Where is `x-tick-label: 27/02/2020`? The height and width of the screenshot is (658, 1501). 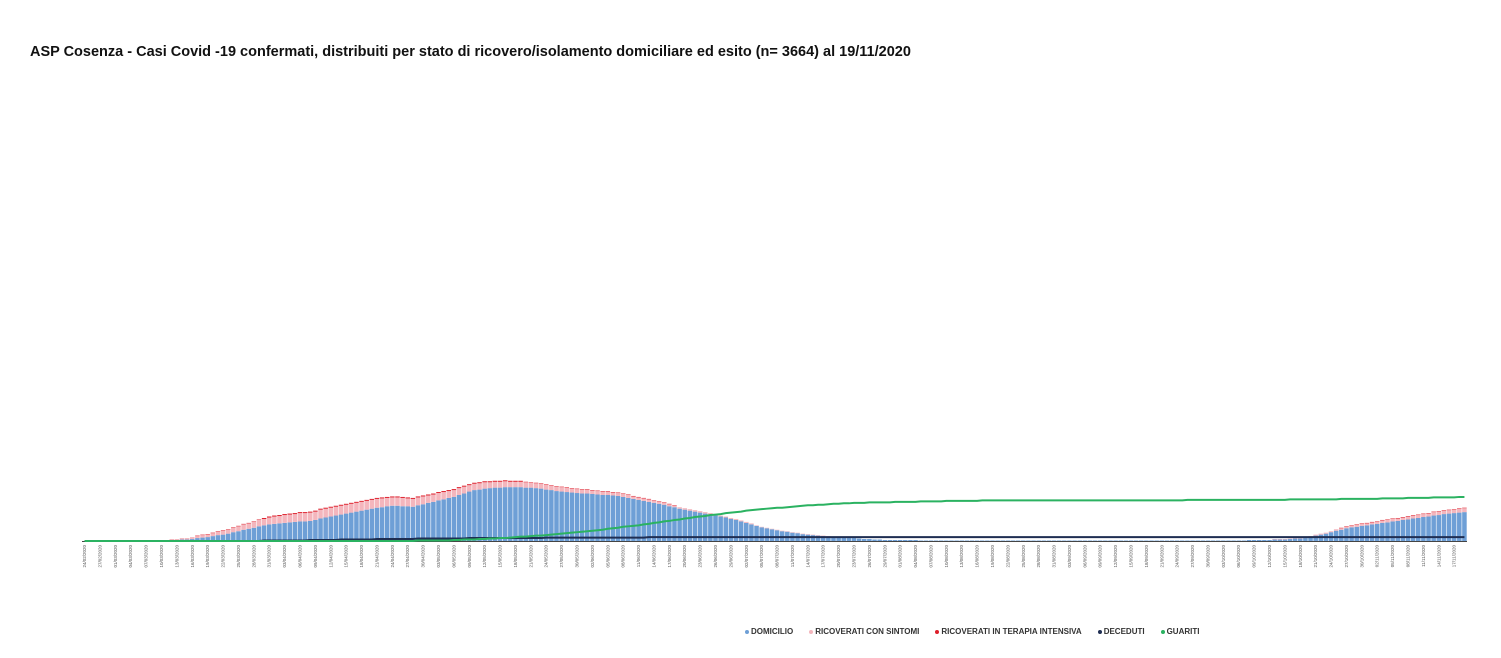 x-tick-label: 27/02/2020 is located at coordinates (99, 556).